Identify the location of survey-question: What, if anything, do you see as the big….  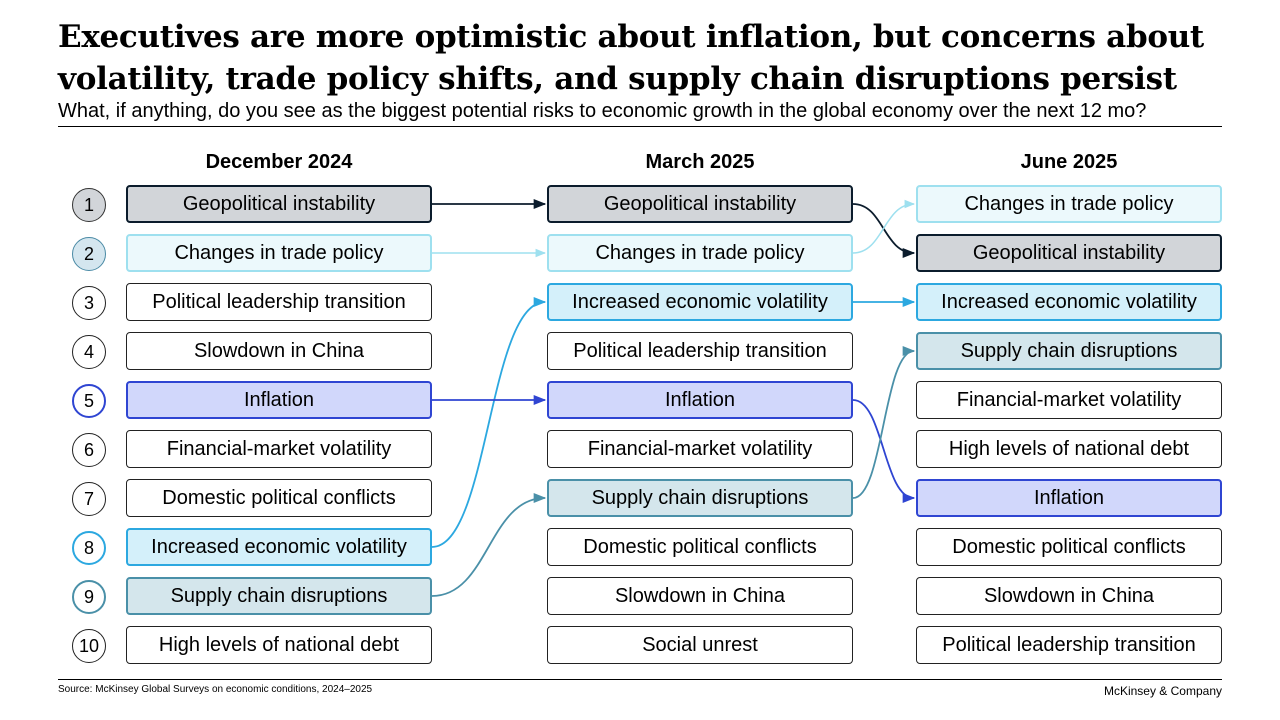
(640, 112).